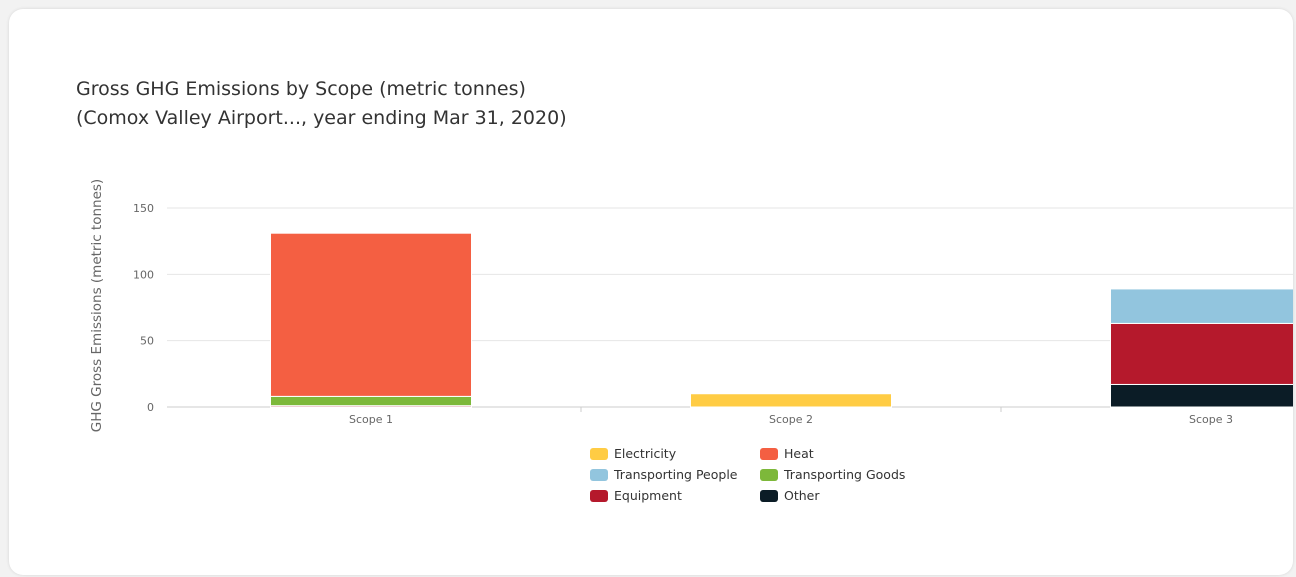 The height and width of the screenshot is (577, 1296). I want to click on legend-item: Other, so click(845, 495).